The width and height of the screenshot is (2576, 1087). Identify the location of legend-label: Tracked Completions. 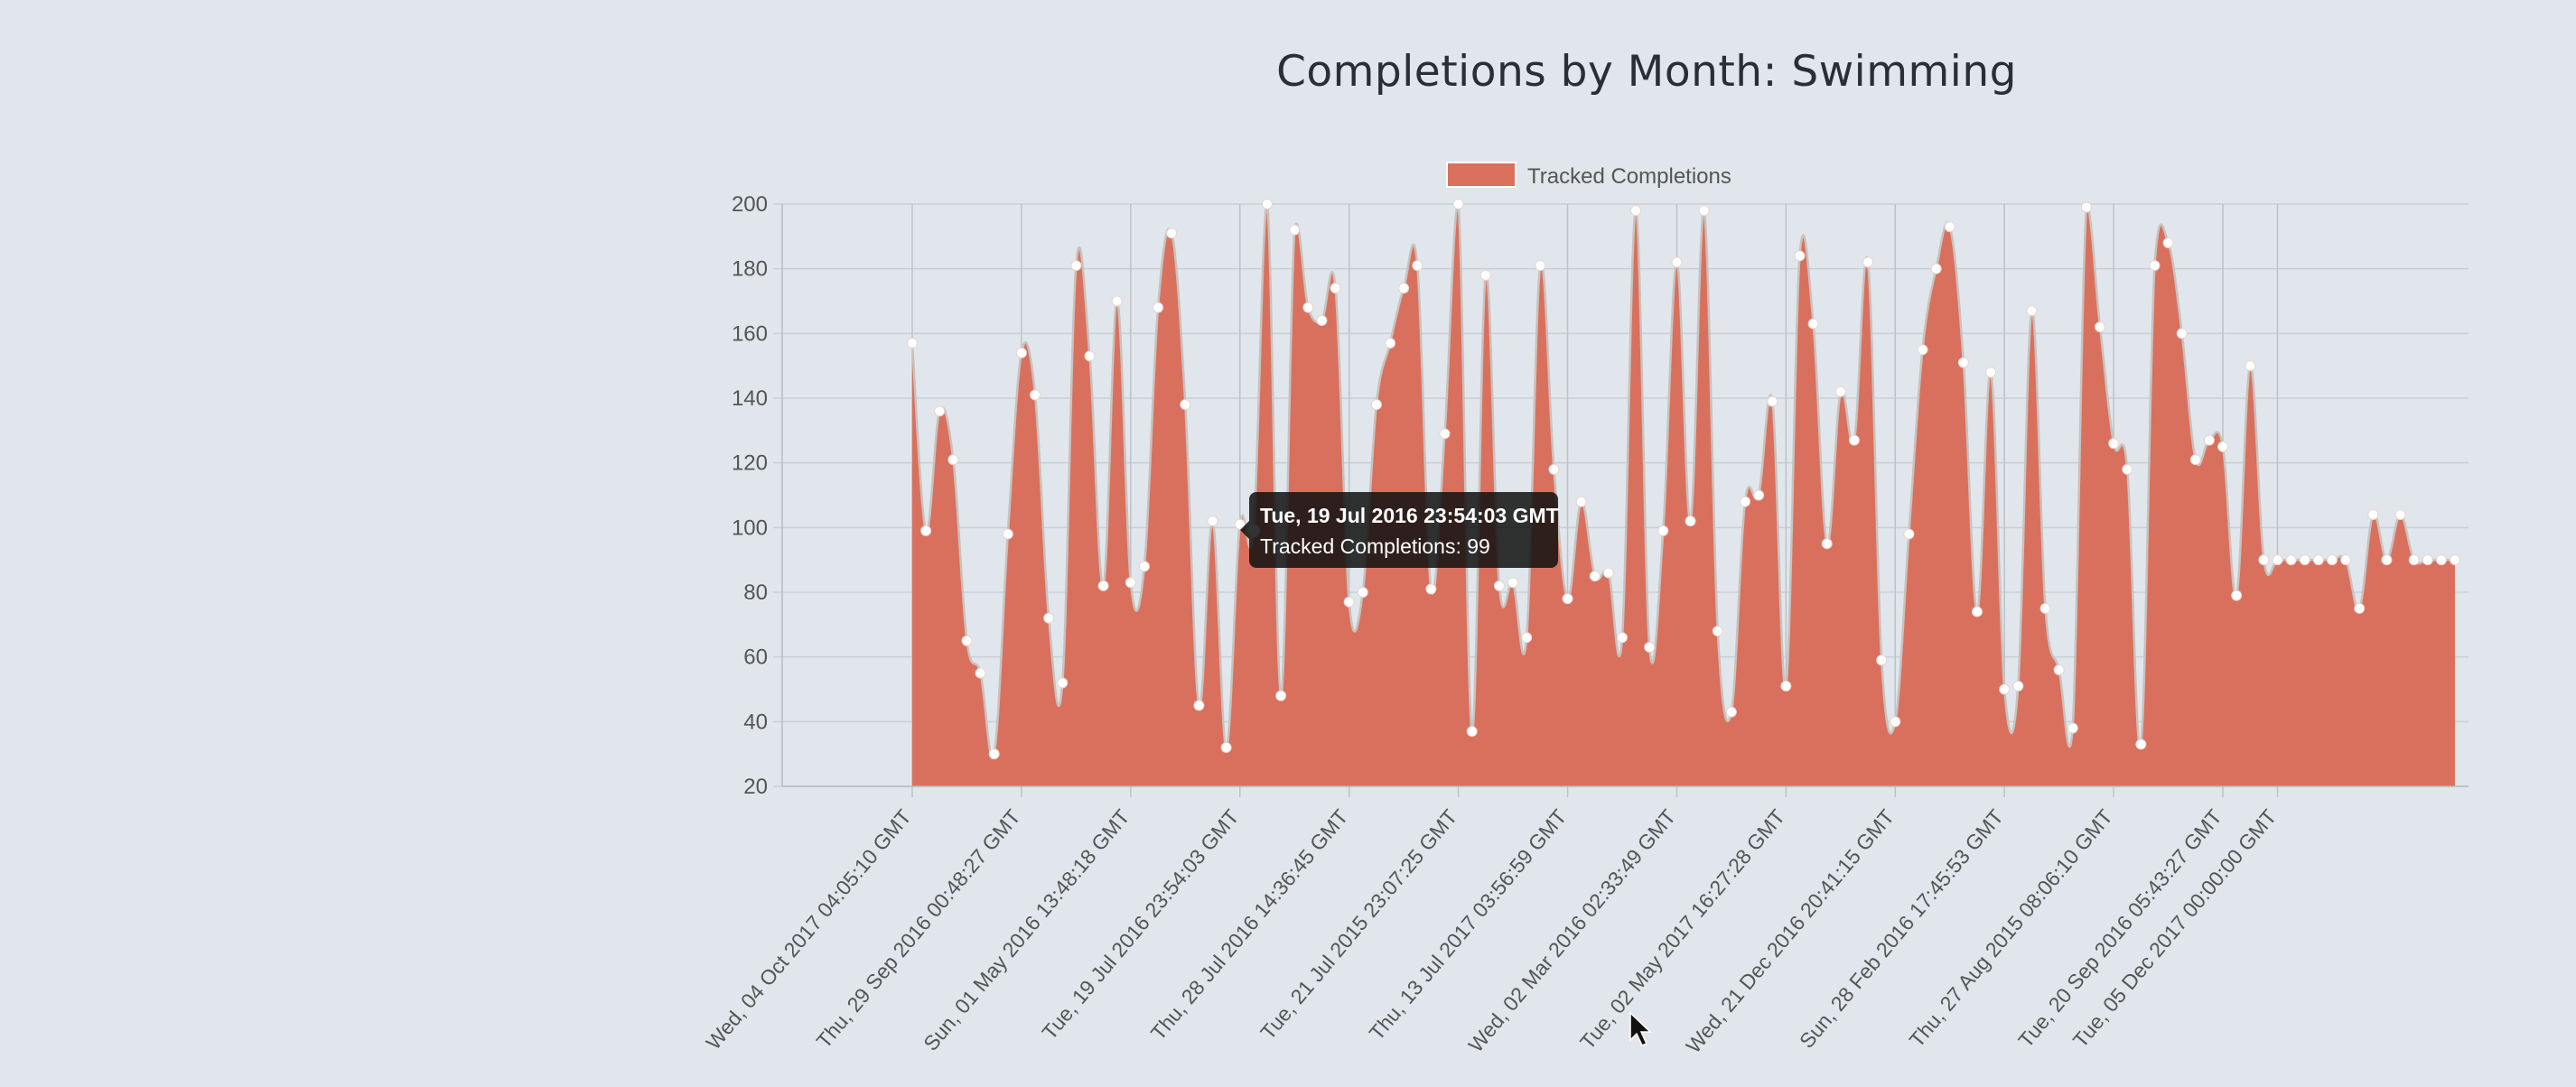
(1629, 177).